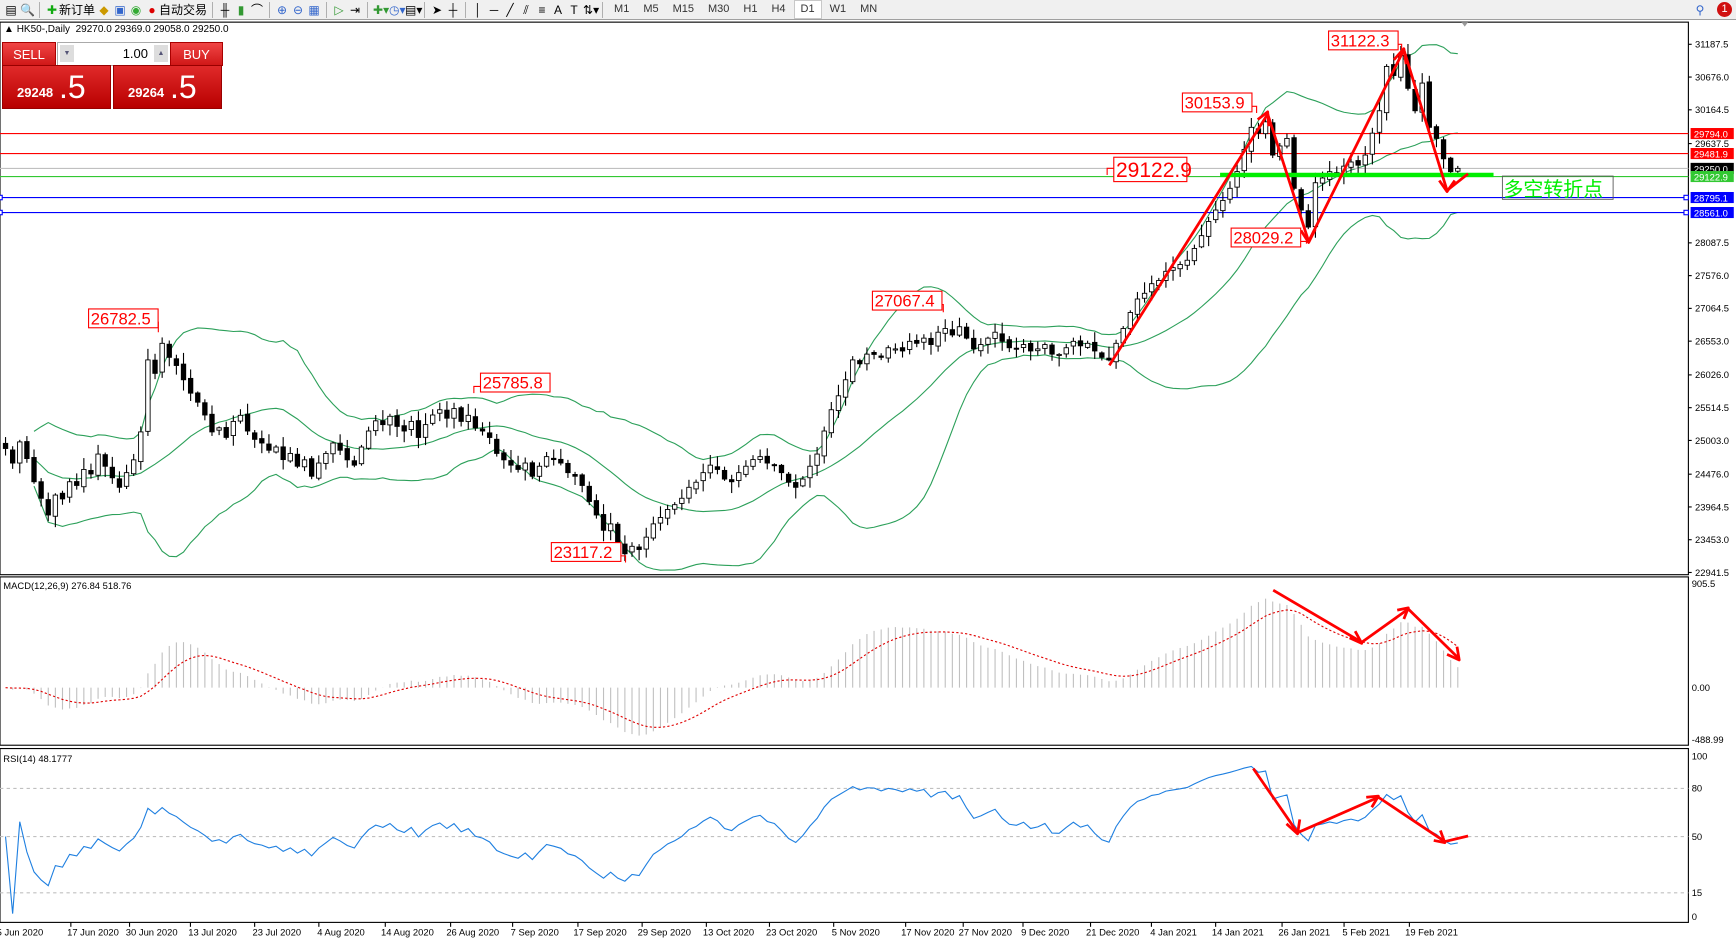  What do you see at coordinates (1173, 932) in the screenshot?
I see `date-axis-label: 4 Jan 2021` at bounding box center [1173, 932].